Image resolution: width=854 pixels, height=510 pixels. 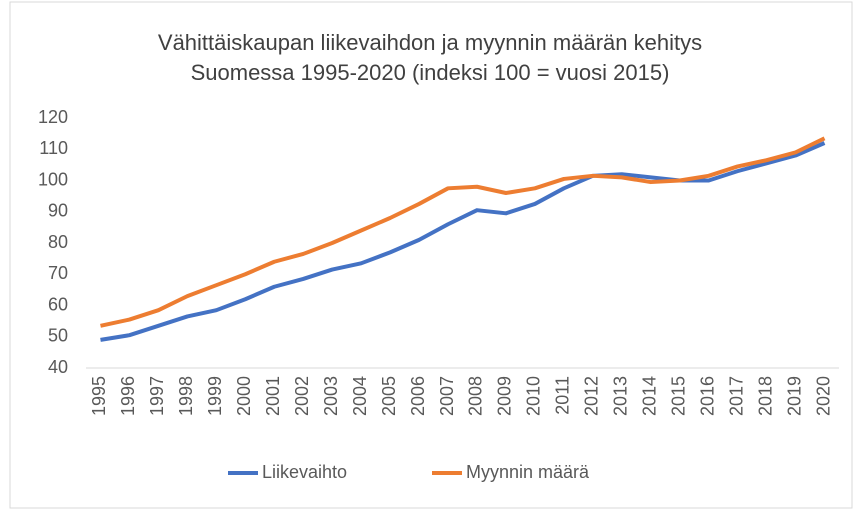 What do you see at coordinates (678, 396) in the screenshot?
I see `x-tick-label: 2015` at bounding box center [678, 396].